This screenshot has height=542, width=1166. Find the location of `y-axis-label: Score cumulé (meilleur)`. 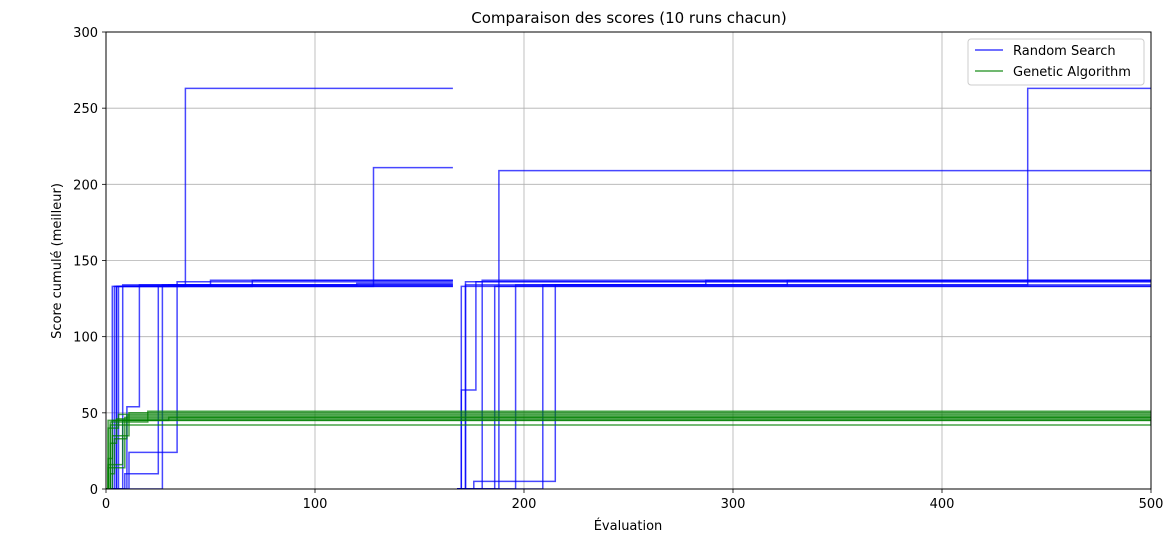

y-axis-label: Score cumulé (meilleur) is located at coordinates (57, 261).